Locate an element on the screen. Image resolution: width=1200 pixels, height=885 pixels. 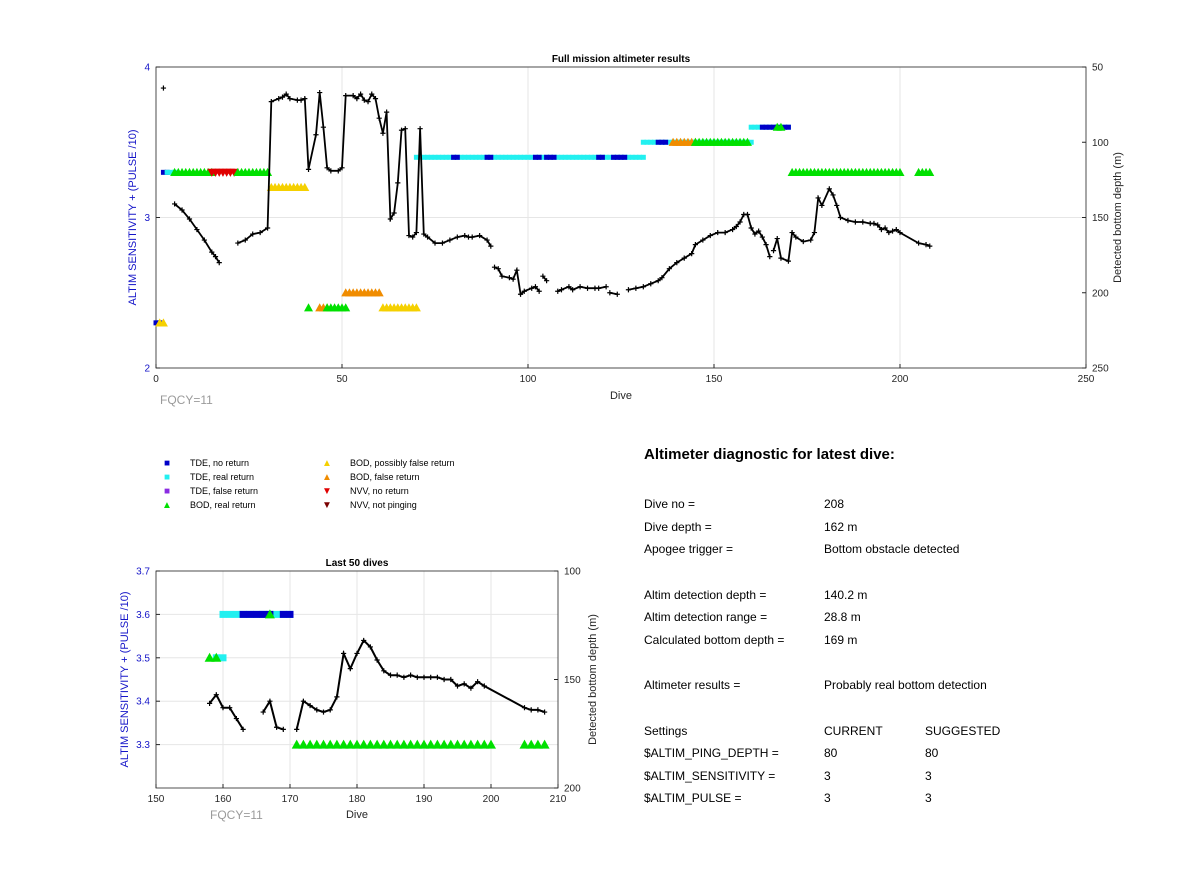
y-tick-label: 2 is located at coordinates (147, 369).